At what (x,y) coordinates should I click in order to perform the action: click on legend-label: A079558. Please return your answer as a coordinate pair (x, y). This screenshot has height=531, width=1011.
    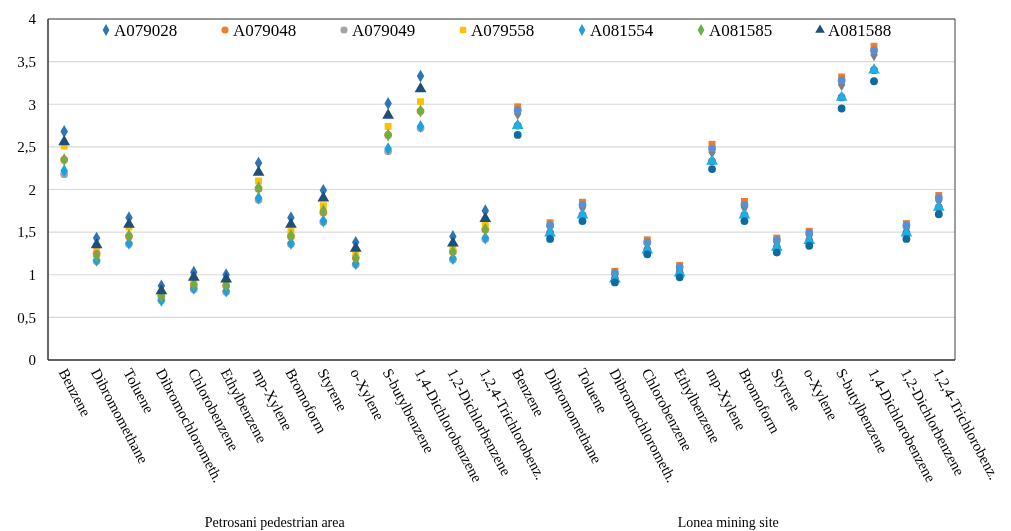
    Looking at the image, I should click on (503, 30).